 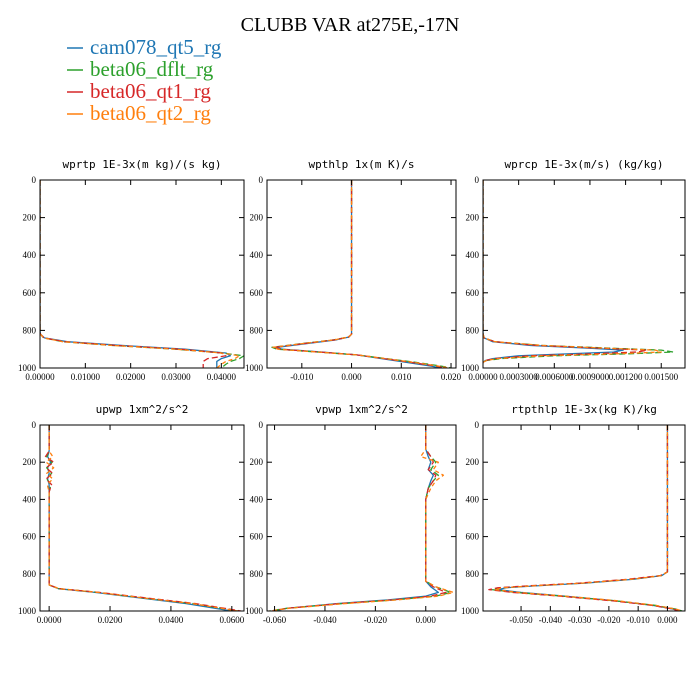 What do you see at coordinates (142, 164) in the screenshot?
I see `panel-title: wprtp 1E-3x(m kg)/(s kg)` at bounding box center [142, 164].